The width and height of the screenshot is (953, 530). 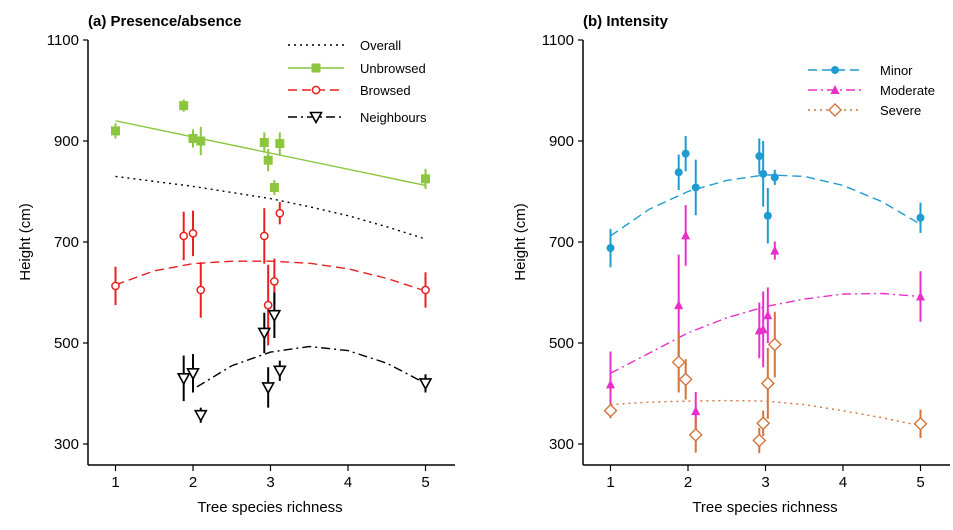 What do you see at coordinates (864, 110) in the screenshot?
I see `legend-entry-severe: Severe` at bounding box center [864, 110].